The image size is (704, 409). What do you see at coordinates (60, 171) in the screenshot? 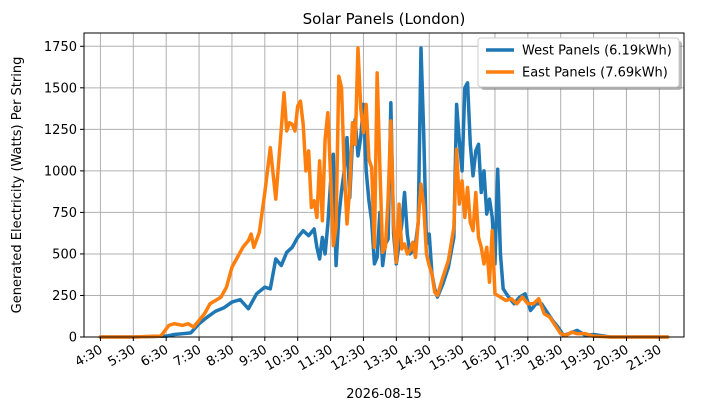
I see `y-tick-label: 1000` at bounding box center [60, 171].